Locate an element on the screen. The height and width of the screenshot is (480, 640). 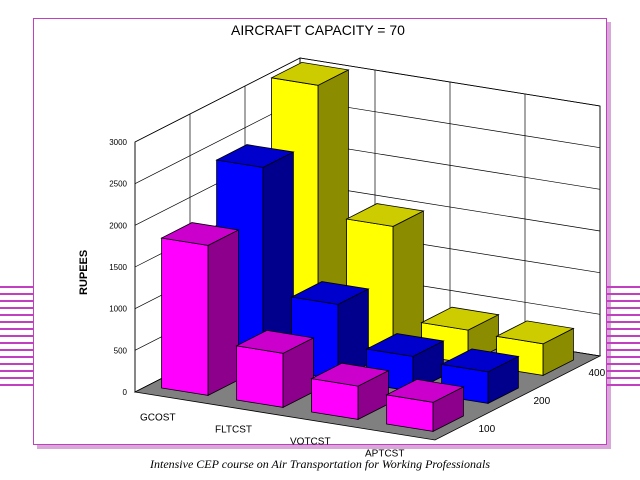
x-category-label: FLTCST is located at coordinates (233, 429).